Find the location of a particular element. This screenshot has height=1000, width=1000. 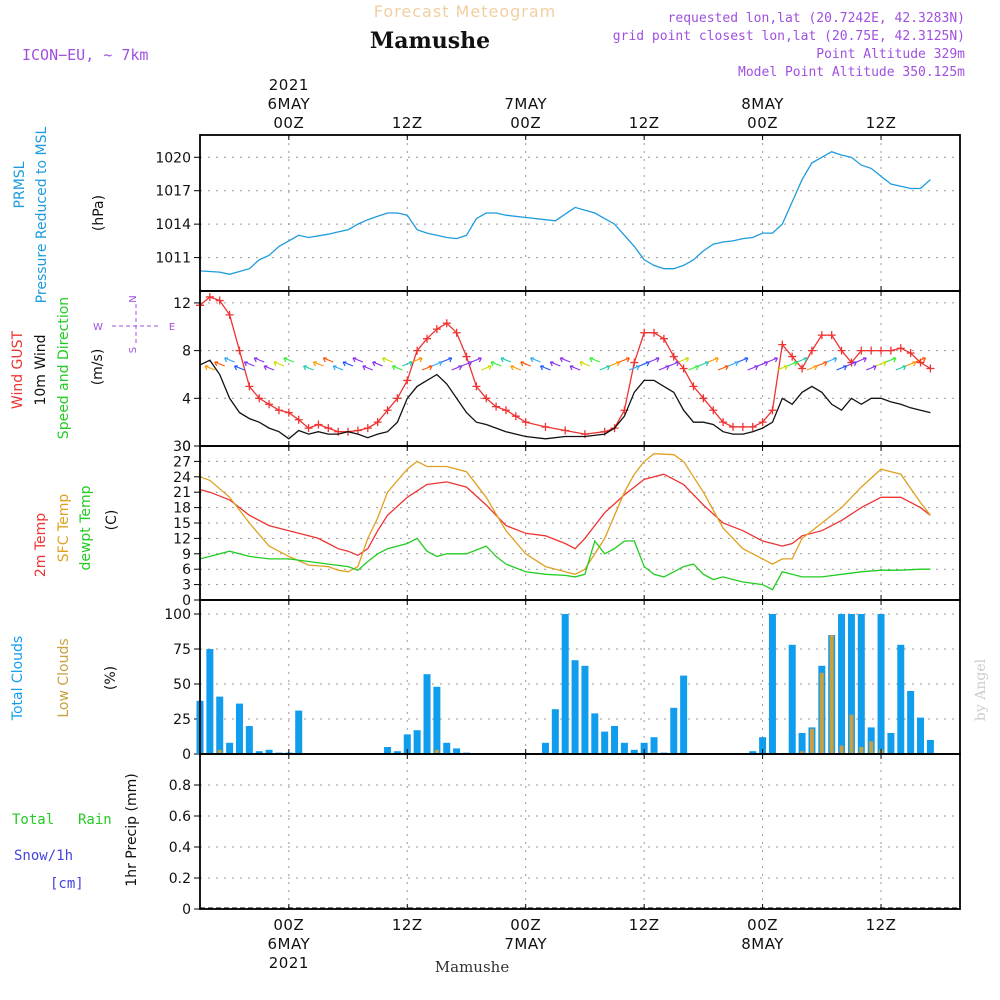

y-tick-label: 6 is located at coordinates (186, 570).